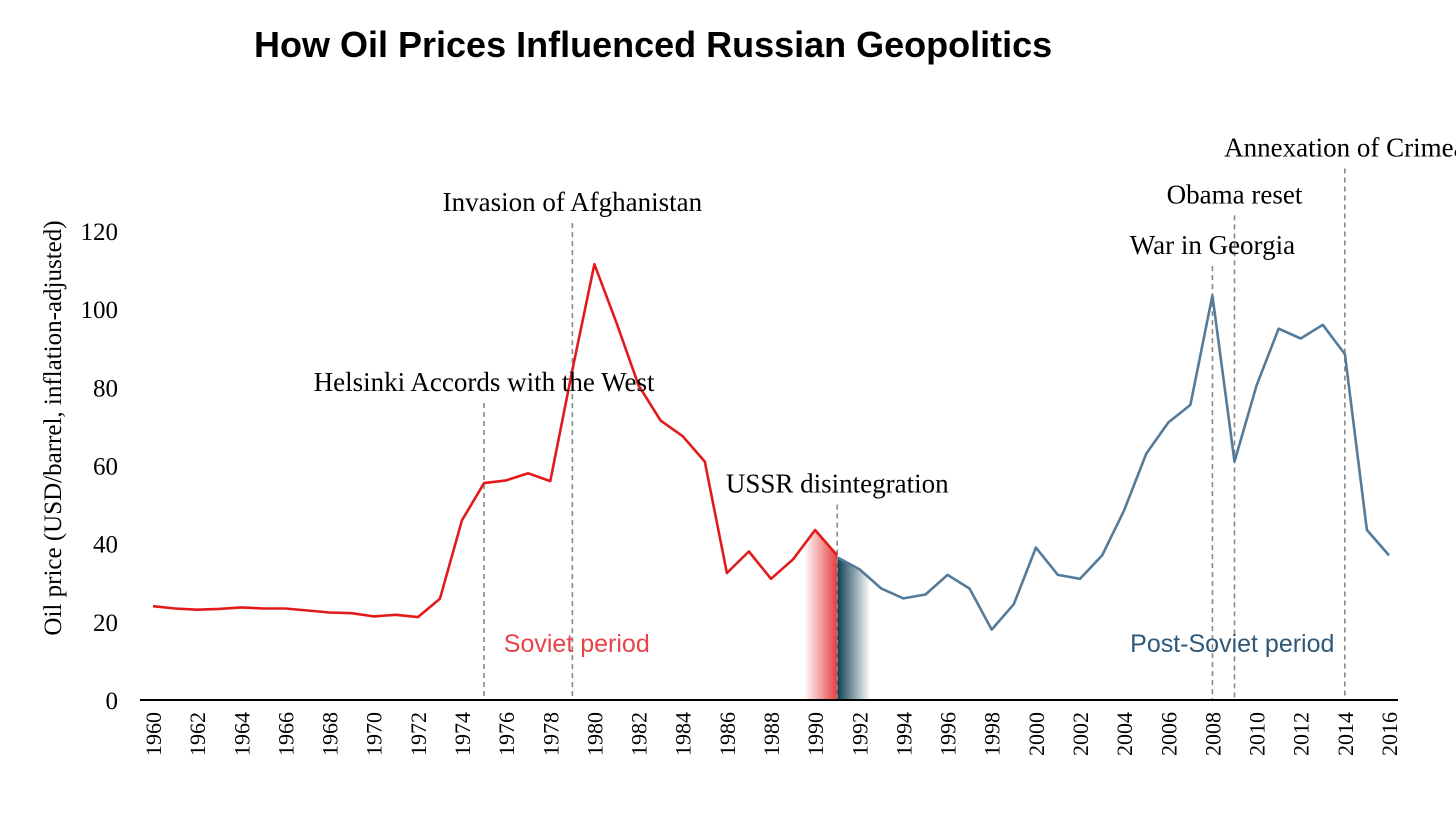 The image size is (1456, 824). Describe the element at coordinates (105, 623) in the screenshot. I see `y-tick-label: 20` at that location.